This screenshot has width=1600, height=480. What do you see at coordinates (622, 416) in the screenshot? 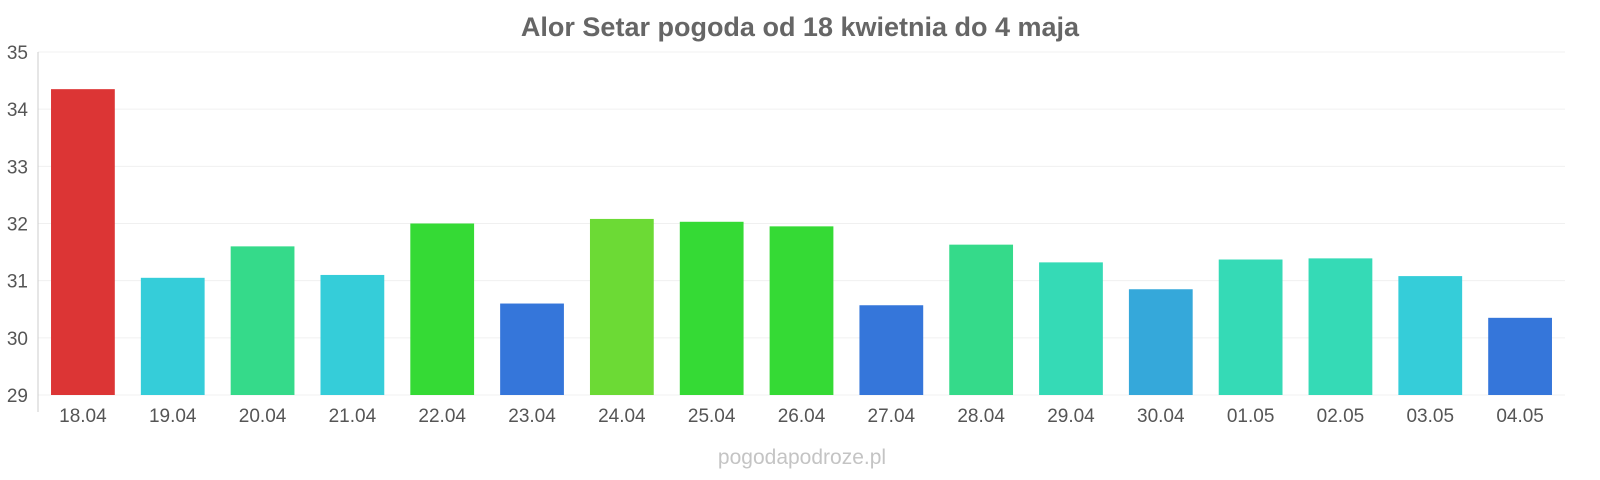
I see `x-tick-label: 24.04` at bounding box center [622, 416].